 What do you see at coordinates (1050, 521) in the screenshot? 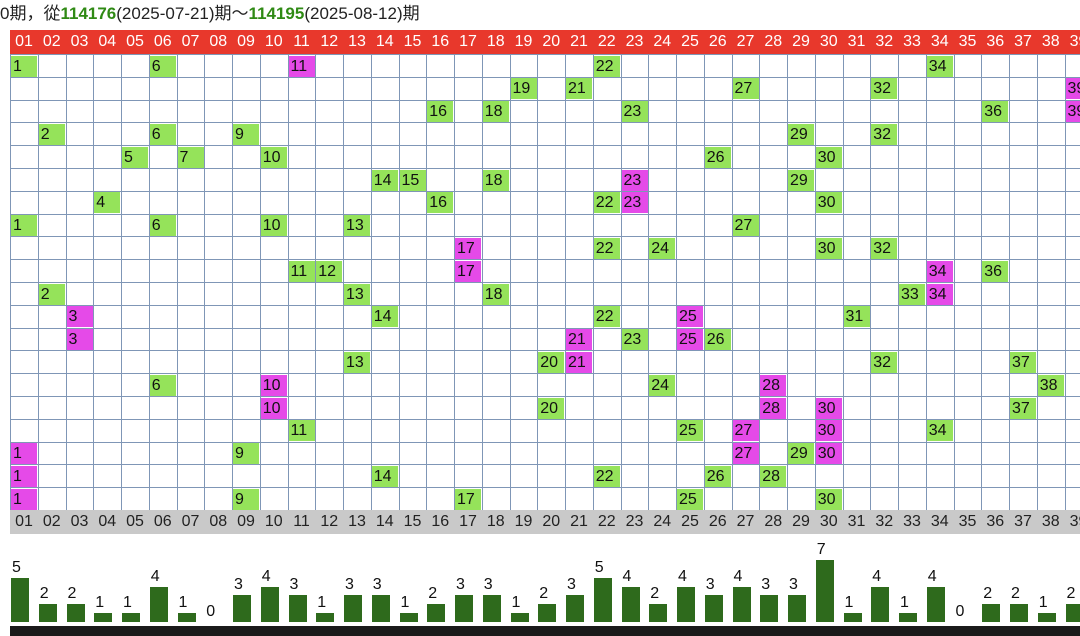
I see `footer-number-38: 38` at bounding box center [1050, 521].